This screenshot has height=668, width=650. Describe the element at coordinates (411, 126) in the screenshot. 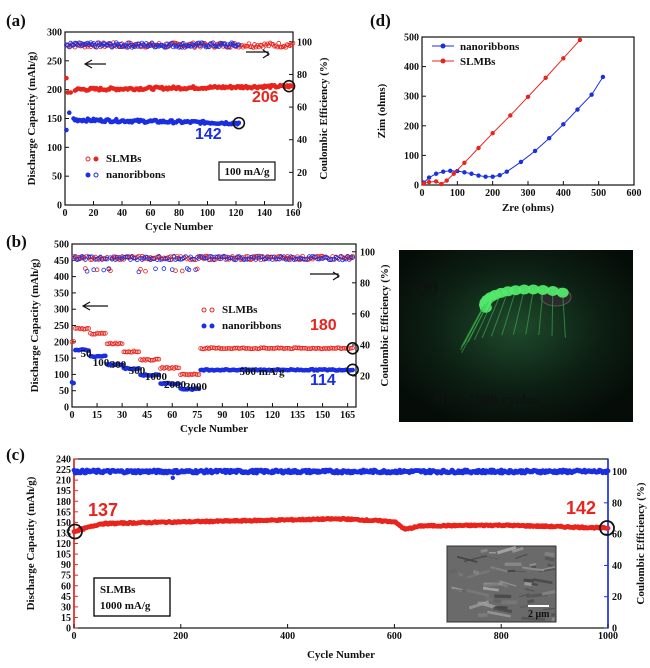

I see `panel-d-y-tick-label: 200` at that location.